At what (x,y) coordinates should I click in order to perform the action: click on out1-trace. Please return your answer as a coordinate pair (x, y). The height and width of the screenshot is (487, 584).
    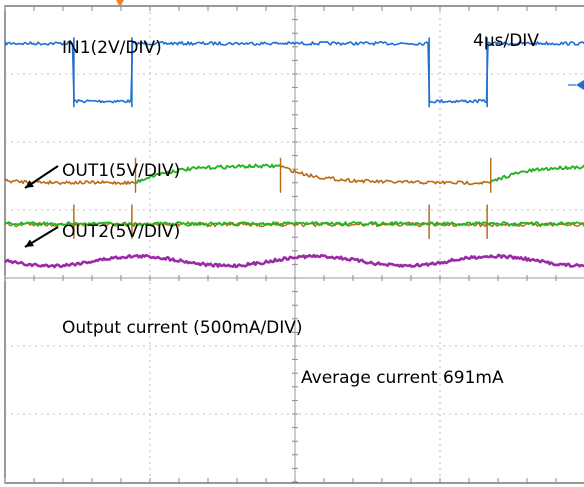
    Looking at the image, I should click on (294, 174).